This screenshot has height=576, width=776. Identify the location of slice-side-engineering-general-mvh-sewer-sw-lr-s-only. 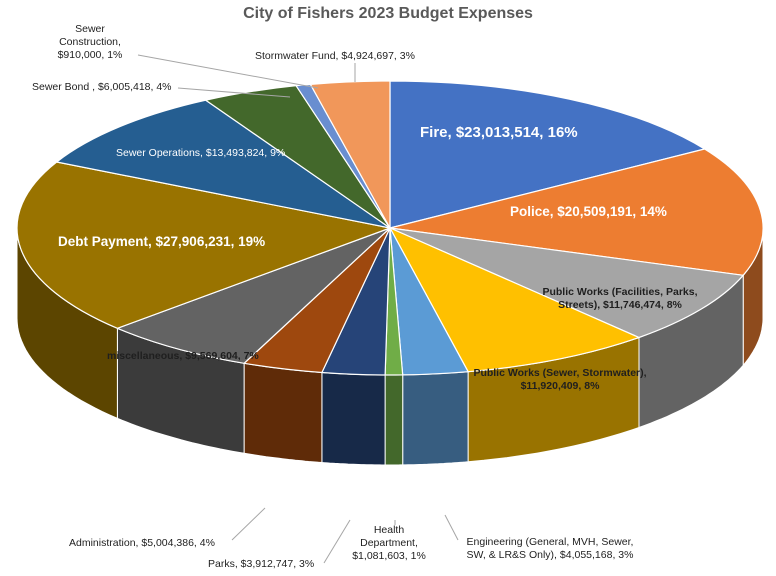
(435, 418).